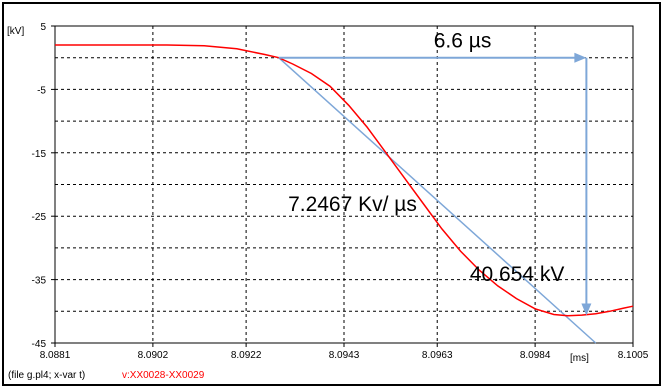 The image size is (667, 390). What do you see at coordinates (163, 375) in the screenshot?
I see `footer-variable: v:XX0028-XX0029` at bounding box center [163, 375].